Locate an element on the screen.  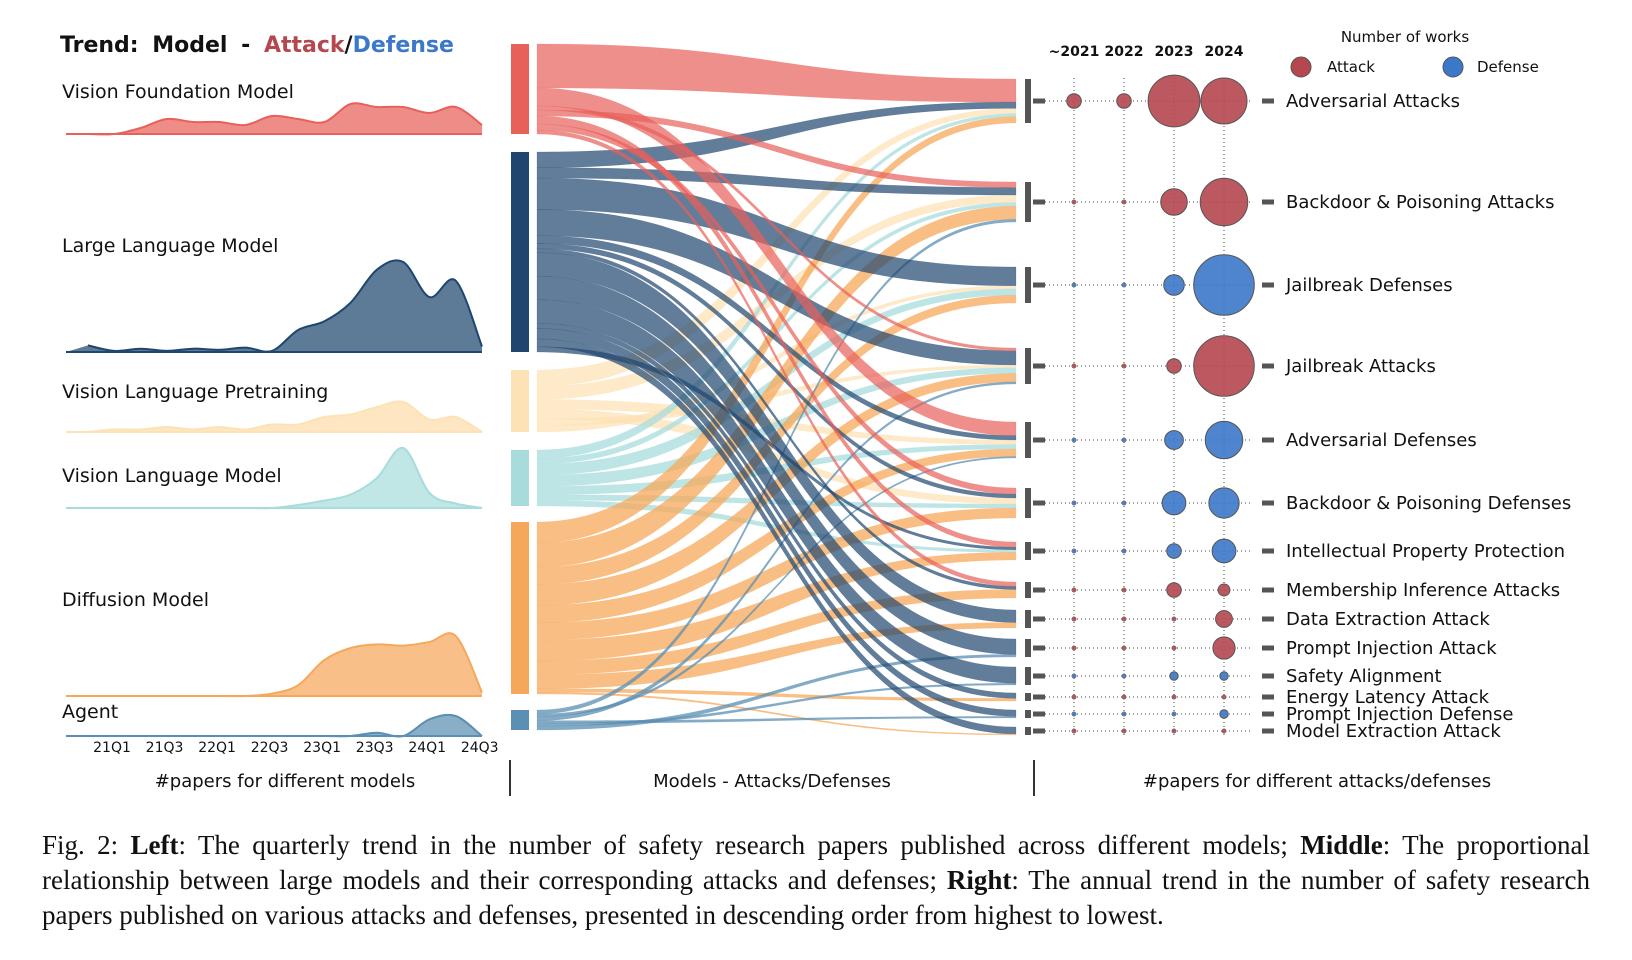
middle-panel-label: Models - Attacks/Defenses is located at coordinates (772, 781).